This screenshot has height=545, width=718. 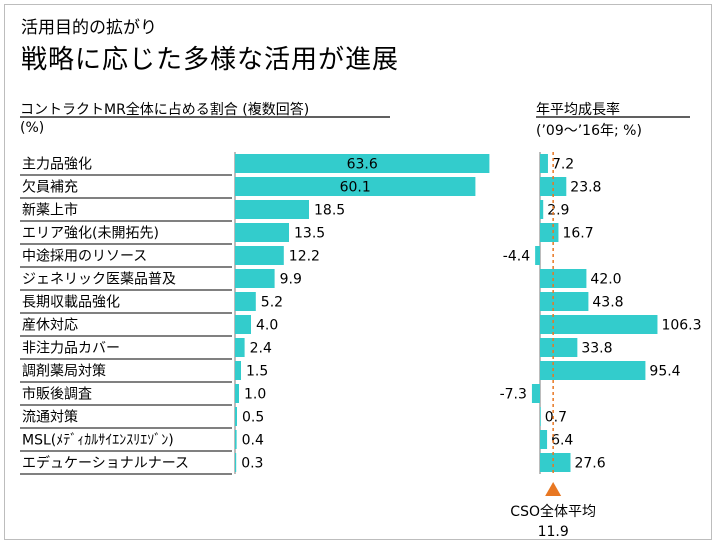 What do you see at coordinates (64, 371) in the screenshot?
I see `category-label: 調剤薬局対策` at bounding box center [64, 371].